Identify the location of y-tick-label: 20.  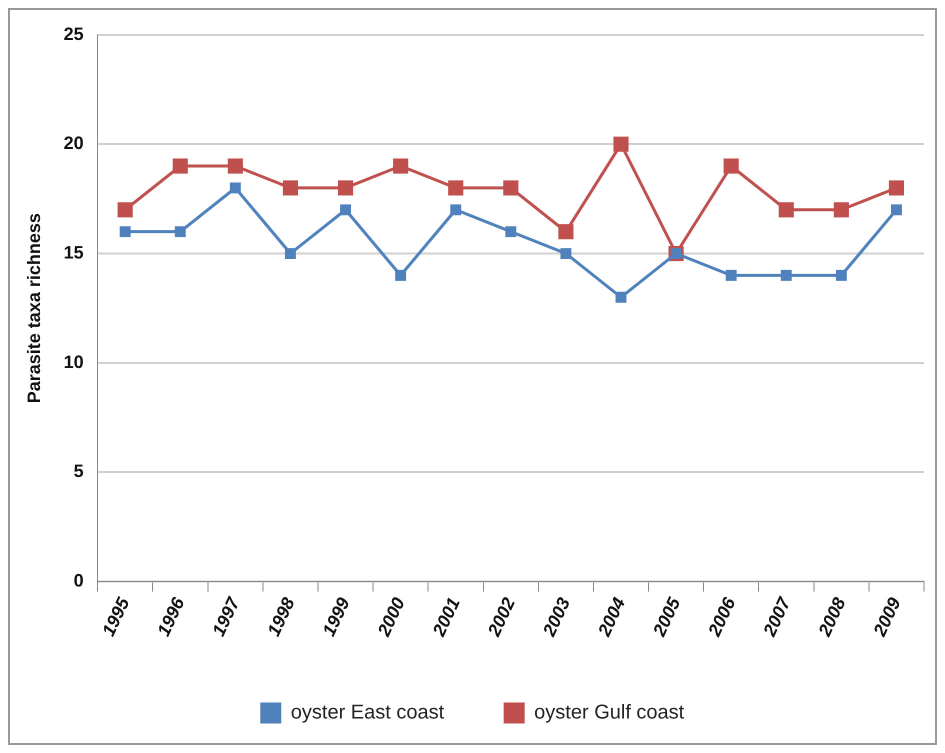
(74, 143).